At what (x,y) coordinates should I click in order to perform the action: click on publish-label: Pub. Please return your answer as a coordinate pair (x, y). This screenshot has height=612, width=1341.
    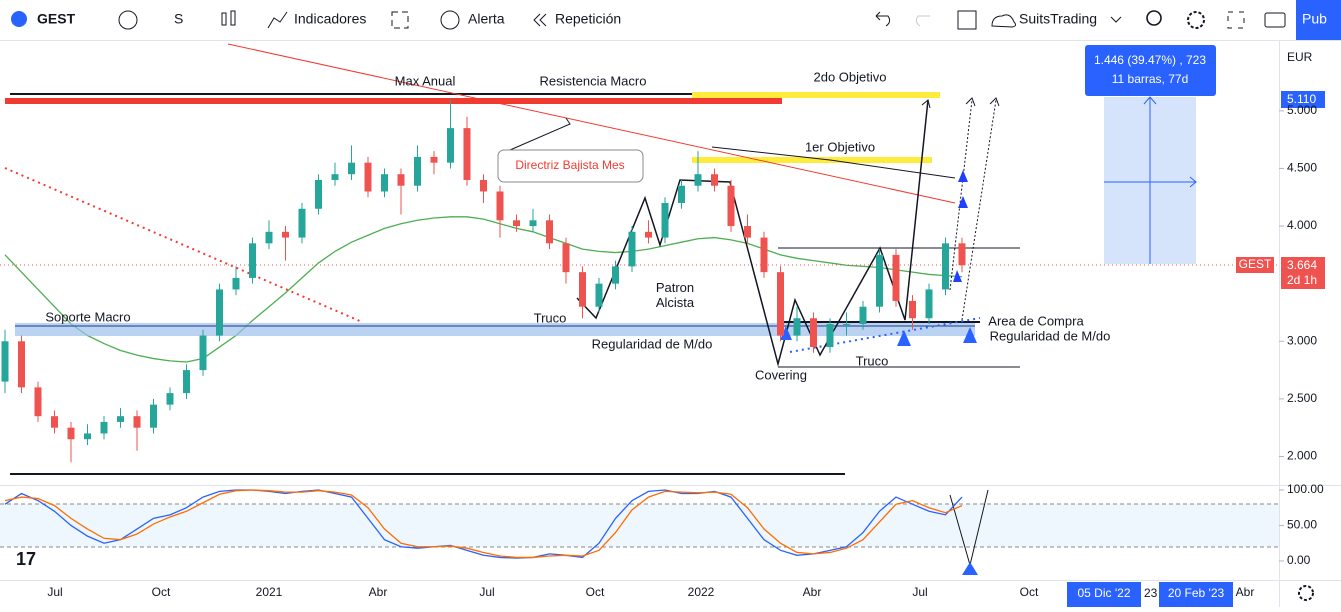
    Looking at the image, I should click on (1314, 19).